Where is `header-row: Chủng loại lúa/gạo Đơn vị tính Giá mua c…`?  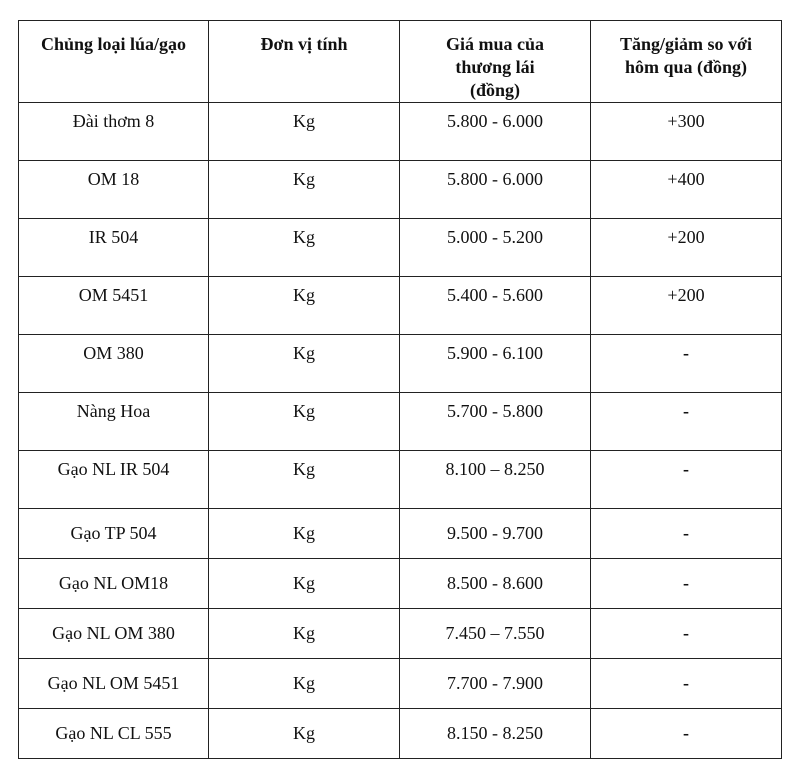 header-row: Chủng loại lúa/gạo Đơn vị tính Giá mua c… is located at coordinates (400, 61).